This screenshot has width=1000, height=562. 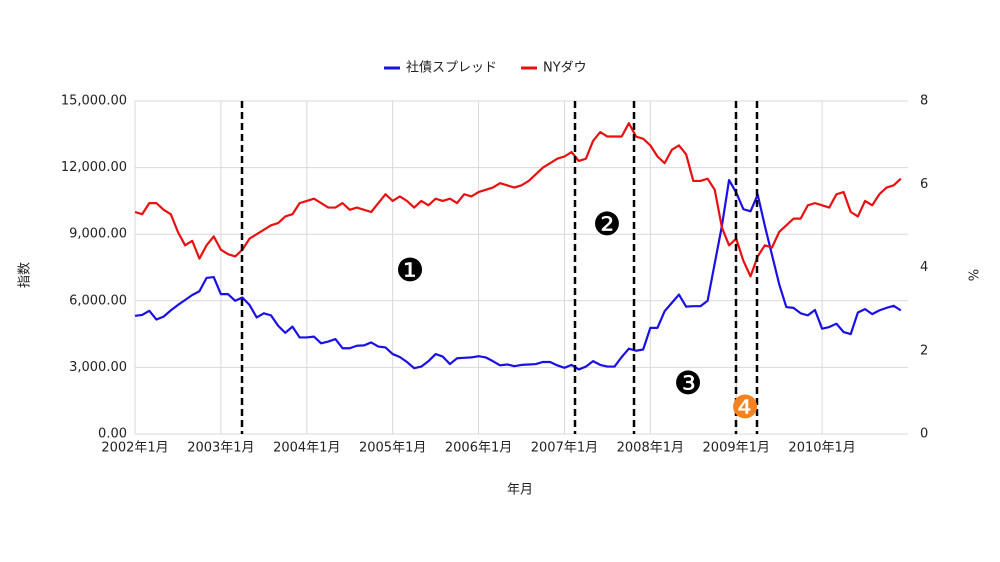 What do you see at coordinates (607, 224) in the screenshot?
I see `annotation: ❷` at bounding box center [607, 224].